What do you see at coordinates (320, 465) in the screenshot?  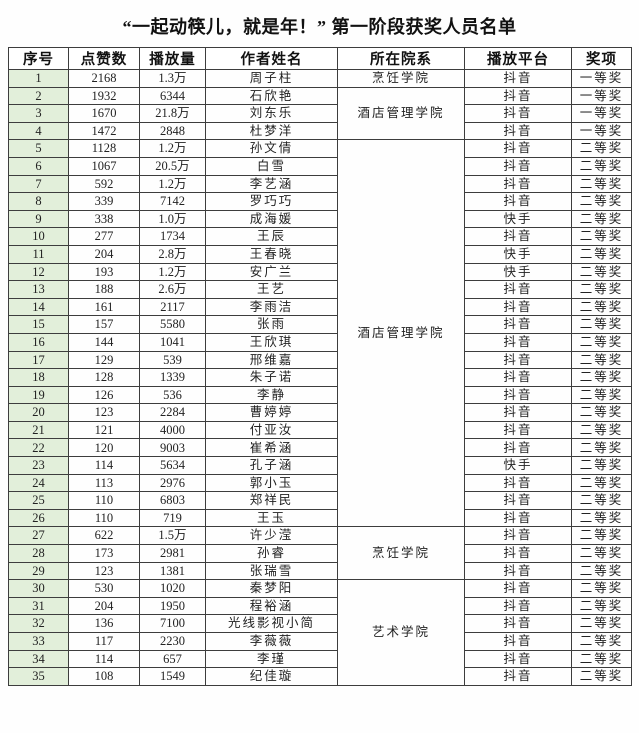 I see `table-row: 23 114 5634 孔子涵 快手 二等奖` at bounding box center [320, 465].